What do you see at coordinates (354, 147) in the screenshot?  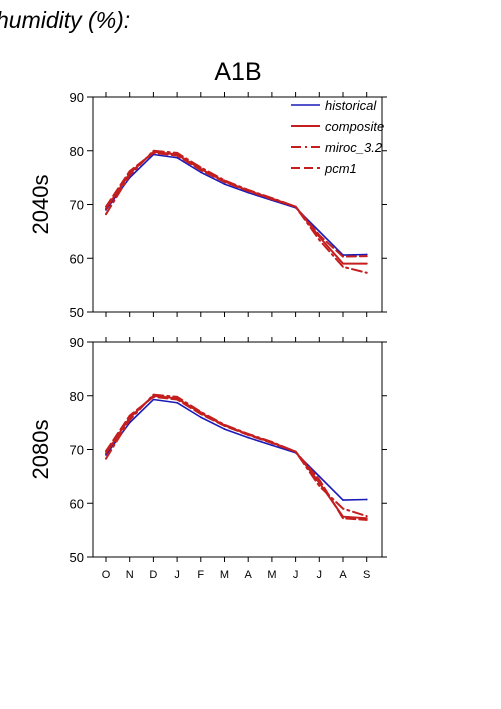 I see `legend-label-miroc_3.2: miroc_3.2` at bounding box center [354, 147].